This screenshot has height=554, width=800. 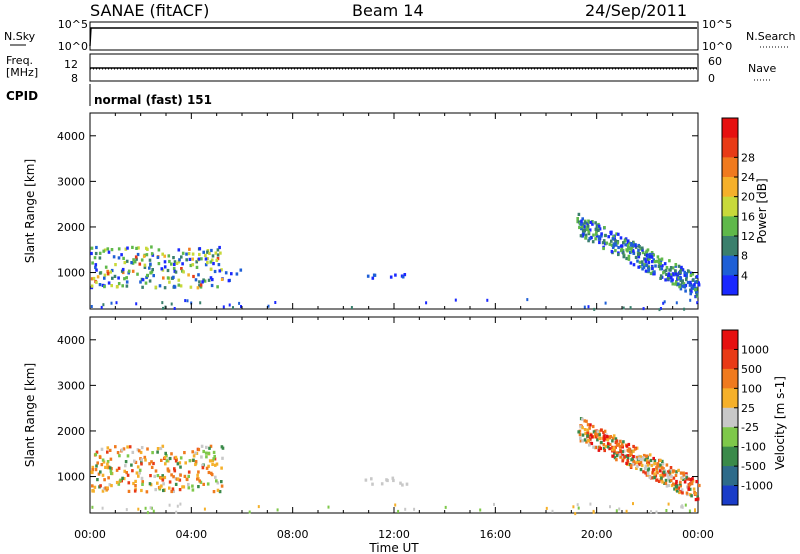 What do you see at coordinates (153, 100) in the screenshot?
I see `cpid-value: normal (fast) 151` at bounding box center [153, 100].